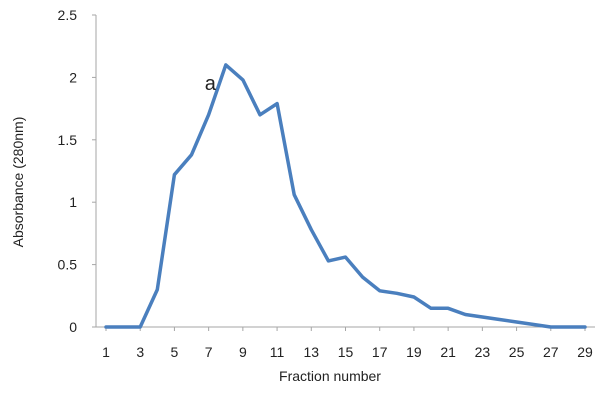 This screenshot has width=599, height=395. What do you see at coordinates (175, 352) in the screenshot?
I see `x-tick-label: 5` at bounding box center [175, 352].